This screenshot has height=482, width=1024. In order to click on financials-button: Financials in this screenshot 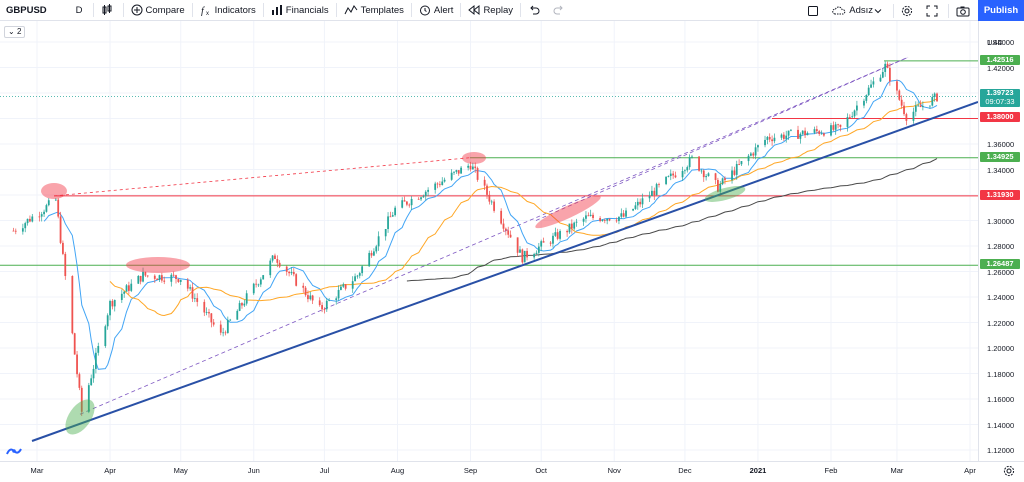, I will do `click(300, 10)`.